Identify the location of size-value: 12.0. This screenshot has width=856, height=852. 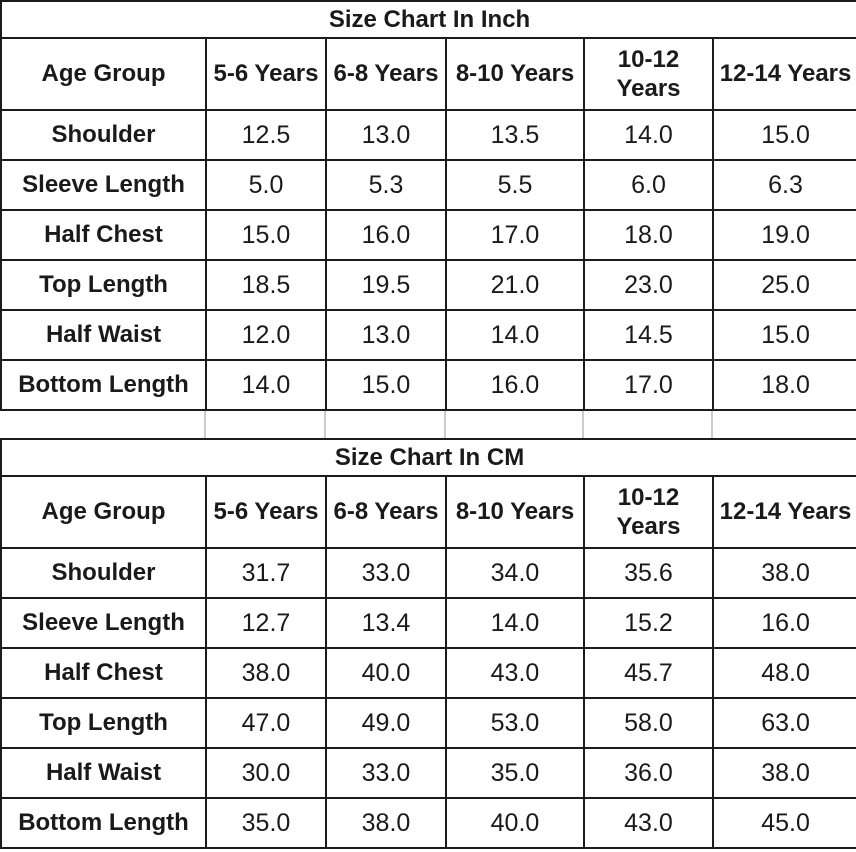
(266, 335).